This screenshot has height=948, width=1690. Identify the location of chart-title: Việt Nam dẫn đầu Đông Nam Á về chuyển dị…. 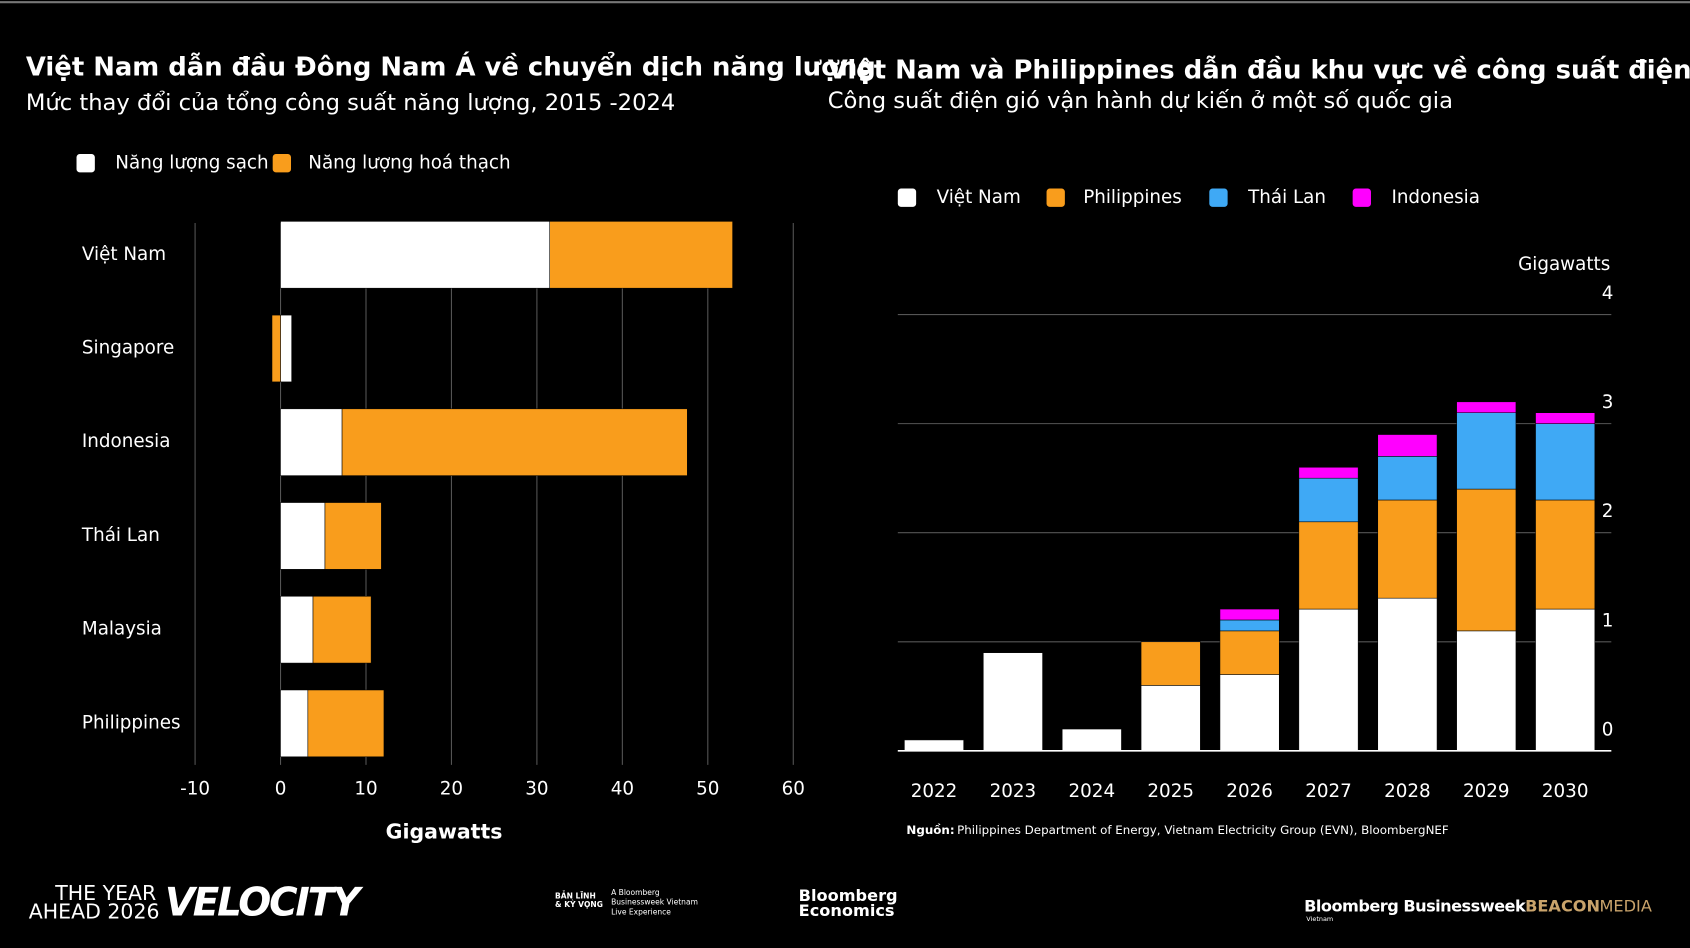
(451, 65).